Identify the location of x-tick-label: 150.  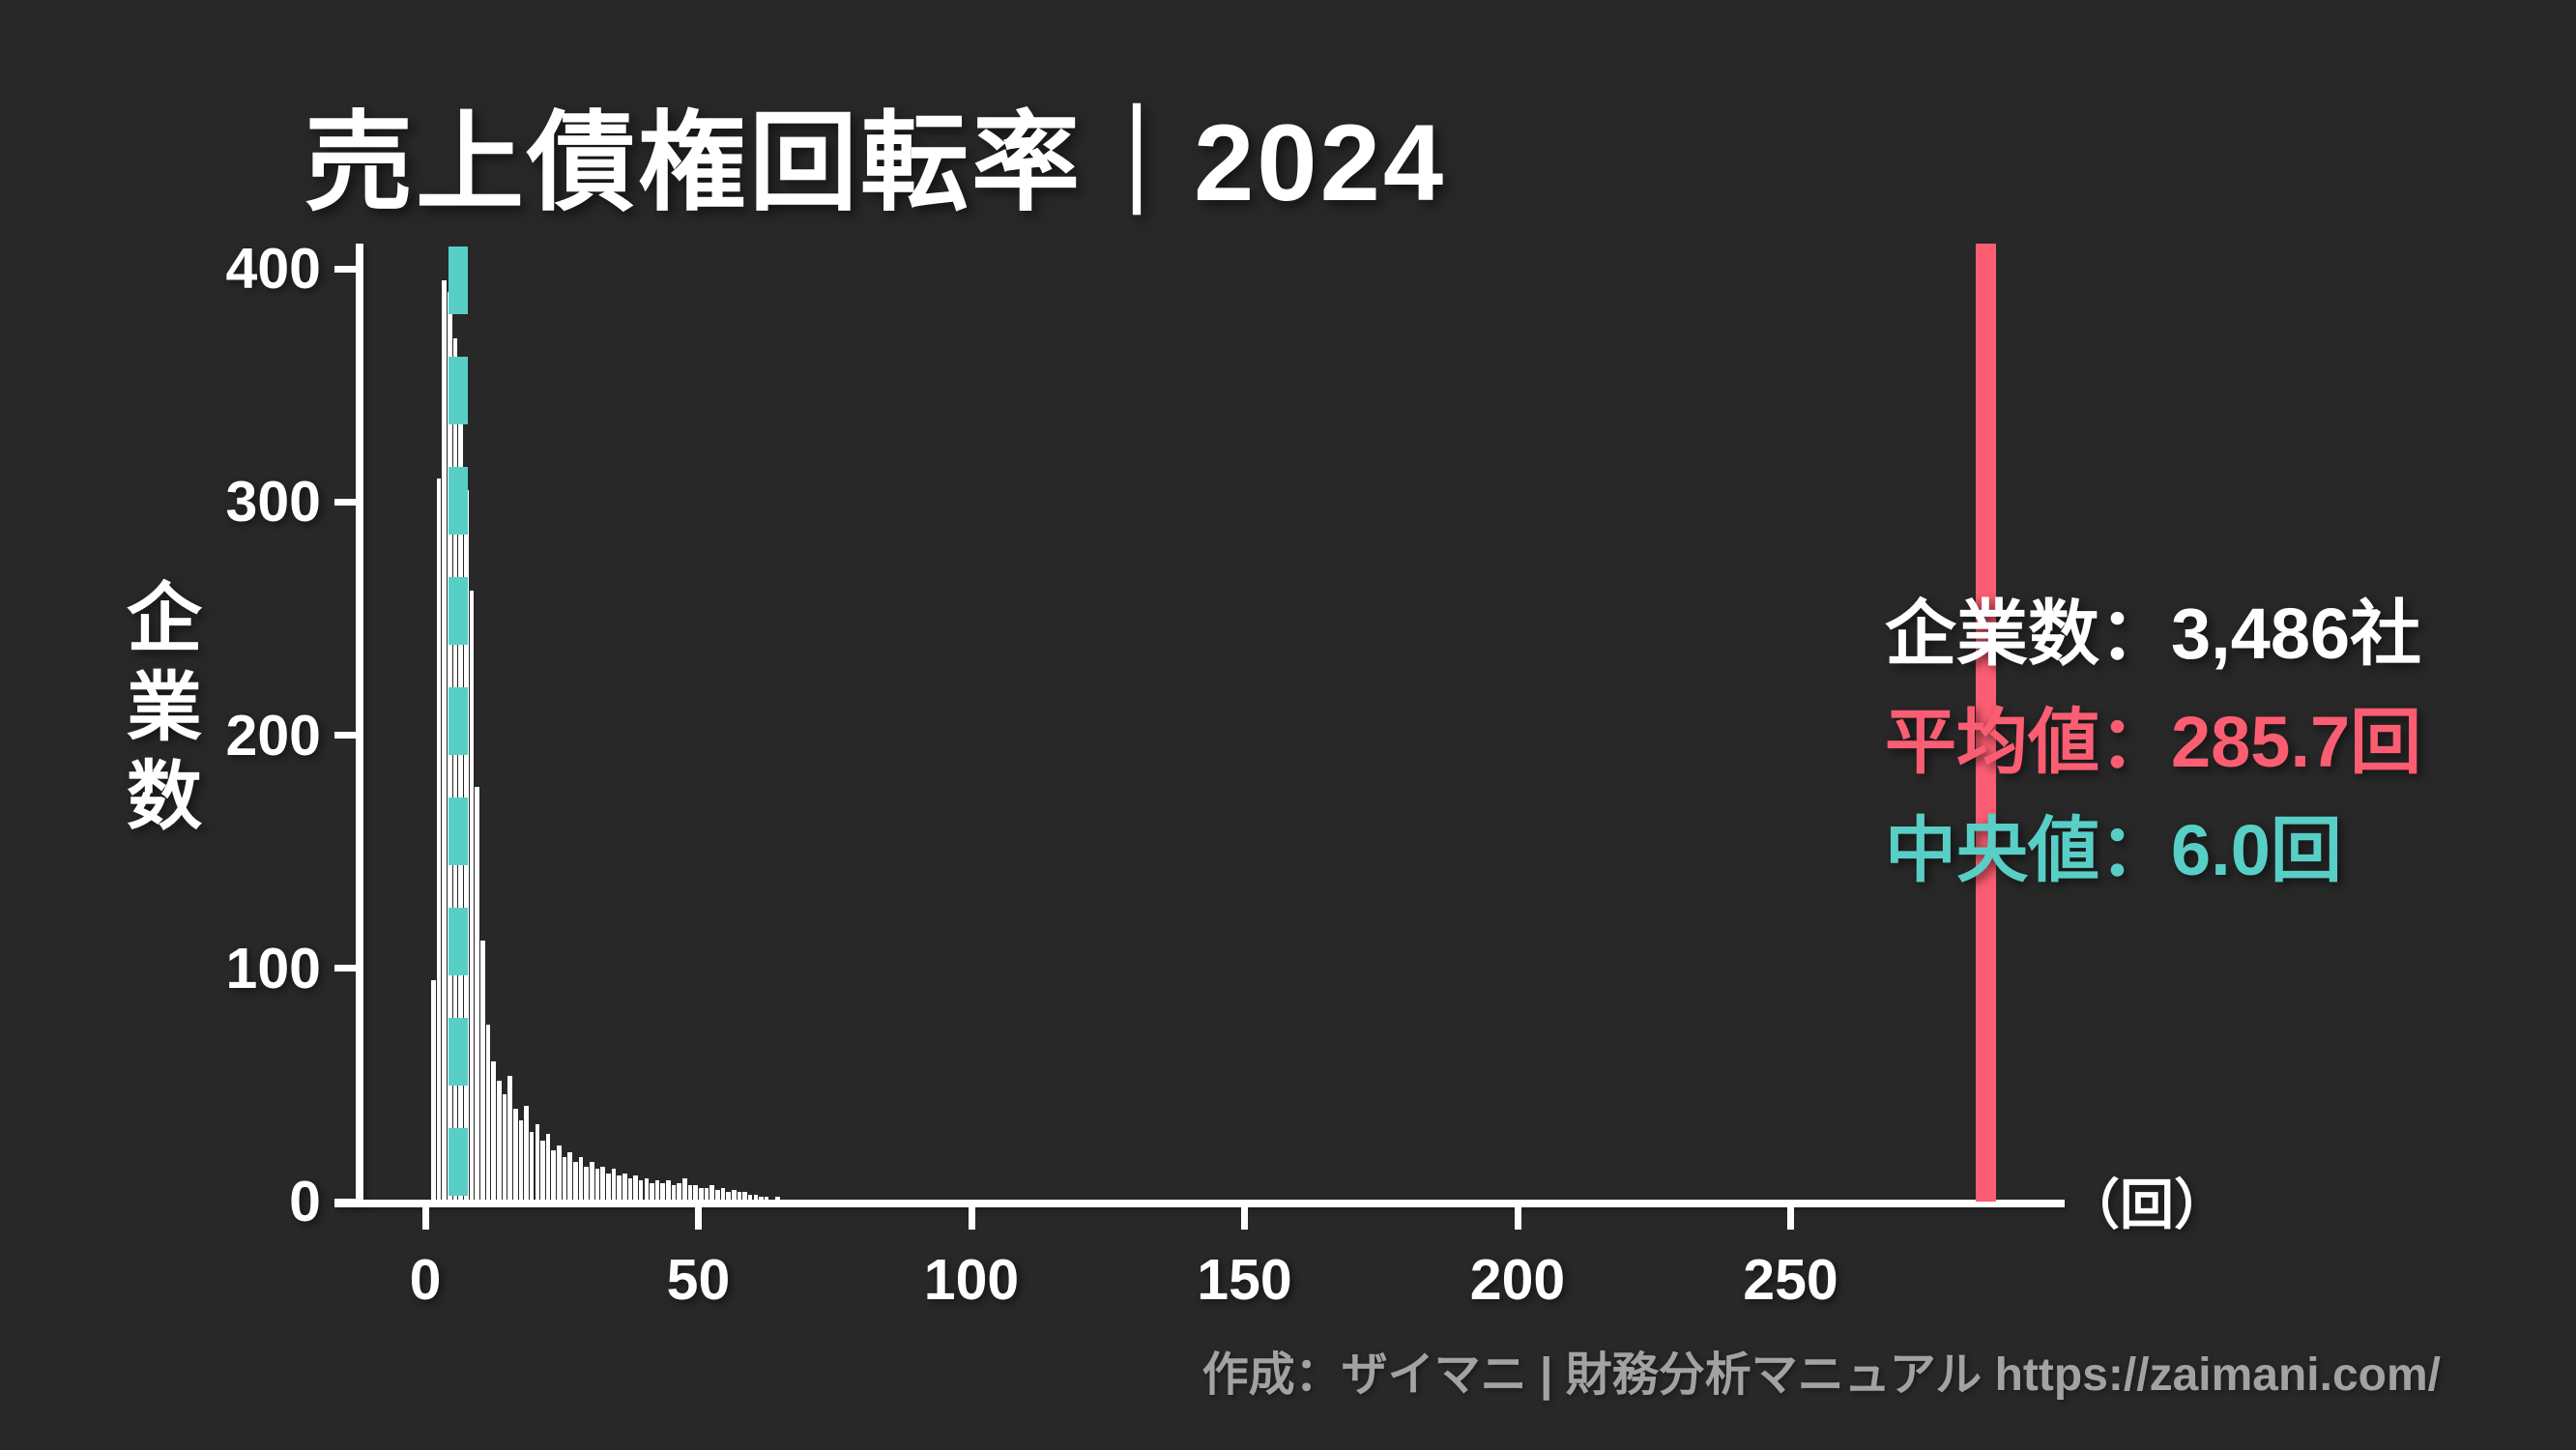
(1245, 1280).